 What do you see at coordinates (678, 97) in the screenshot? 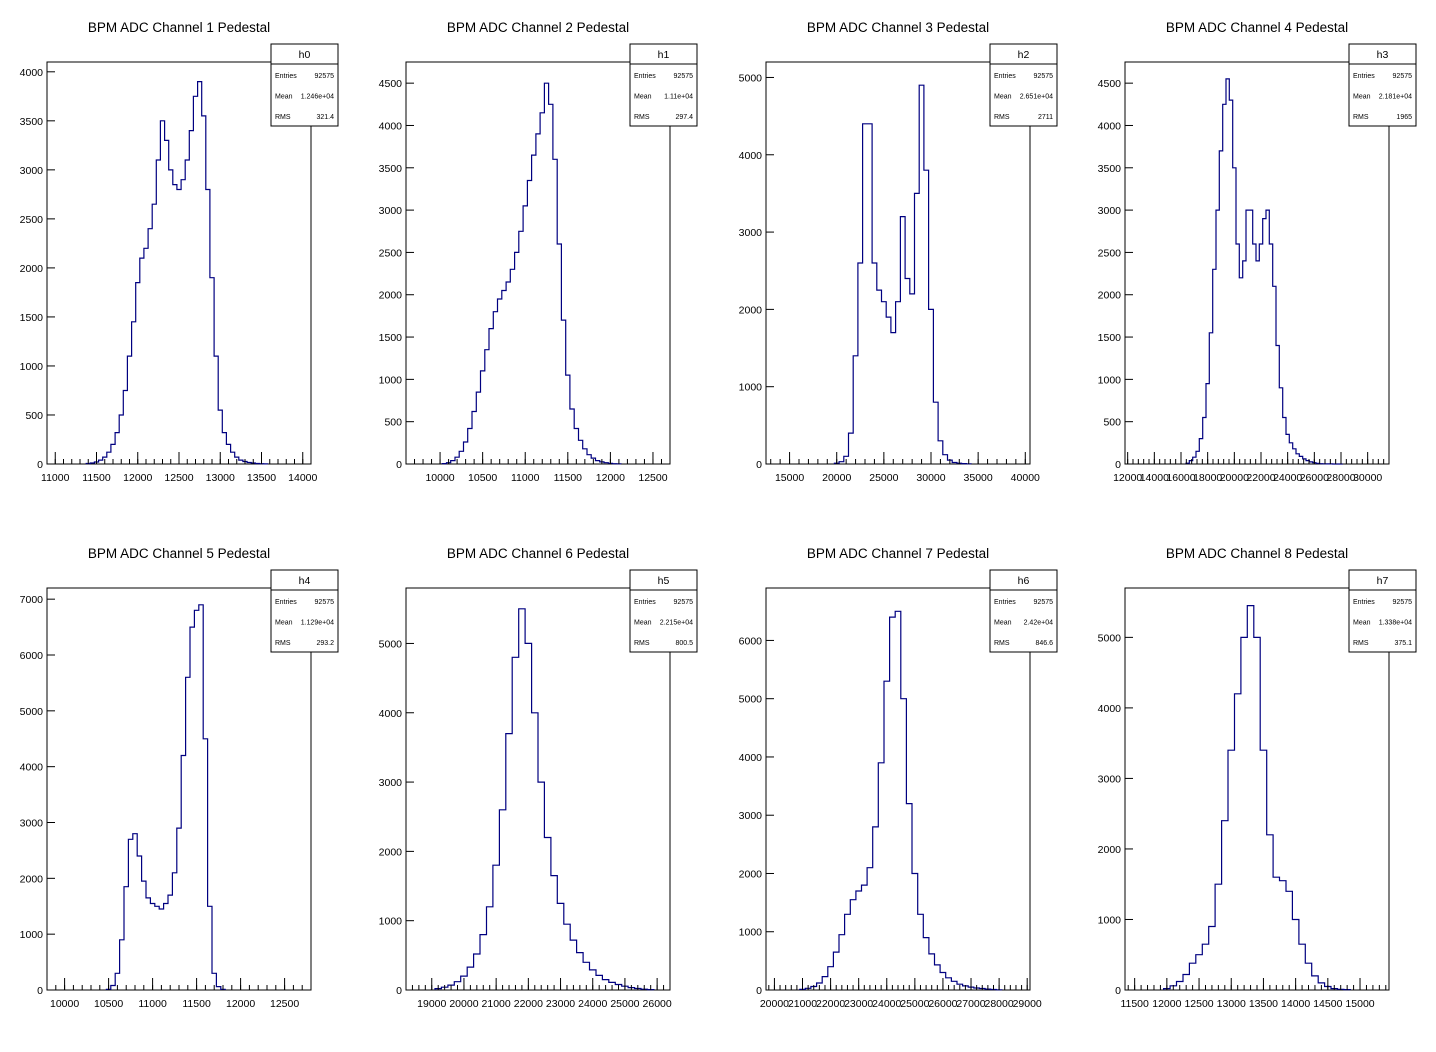
I see `stats-value: 1.11e+04` at bounding box center [678, 97].